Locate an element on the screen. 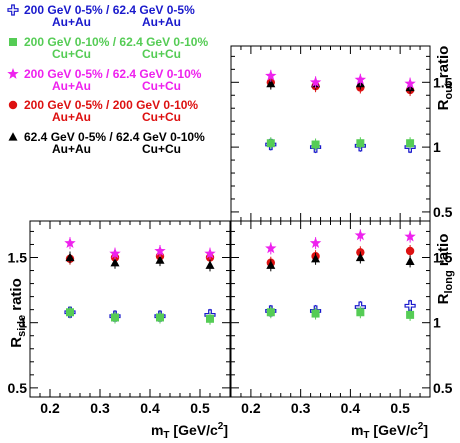 This screenshot has width=460, height=443. legend-entry-2: 200 GeV 0-10% / 62.4 GeV 0-10%Cu+Cu Cu+Cu is located at coordinates (108, 48).